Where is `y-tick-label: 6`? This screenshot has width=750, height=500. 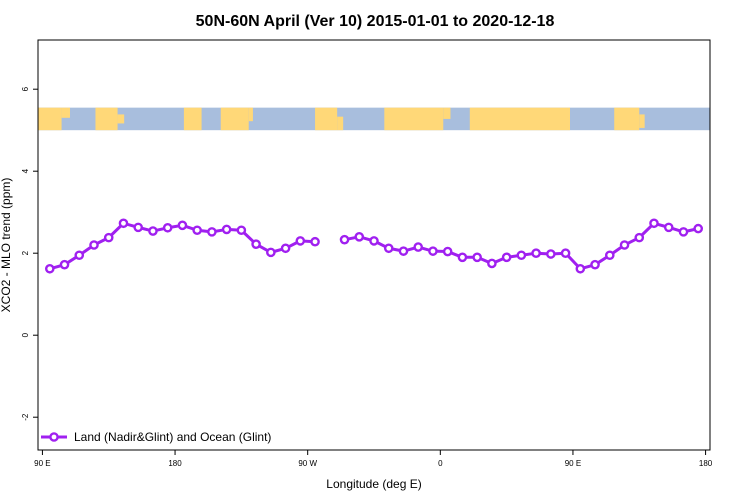 y-tick-label: 6 is located at coordinates (25, 88).